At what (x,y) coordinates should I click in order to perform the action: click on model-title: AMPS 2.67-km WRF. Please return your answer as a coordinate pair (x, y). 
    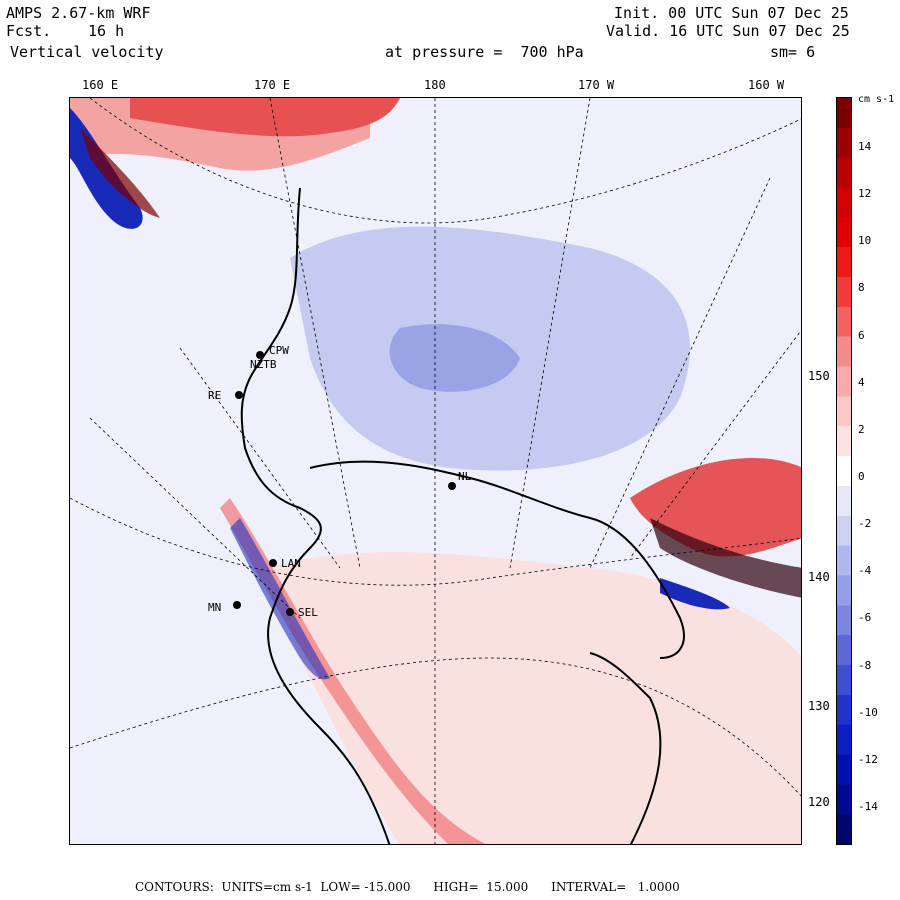
    Looking at the image, I should click on (78, 13).